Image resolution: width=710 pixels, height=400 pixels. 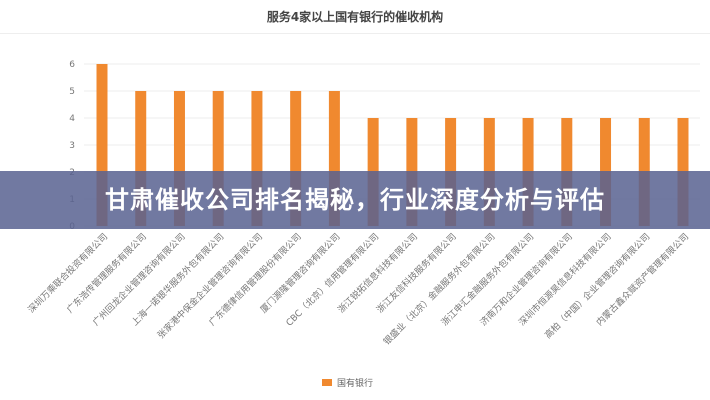 I want to click on x-tick-label: 深圳万乘联合投资有限公司, so click(x=67, y=273).